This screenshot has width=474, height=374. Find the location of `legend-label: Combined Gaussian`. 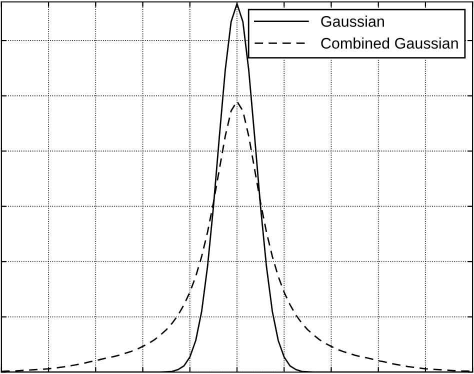

legend-label: Combined Gaussian is located at coordinates (389, 43).